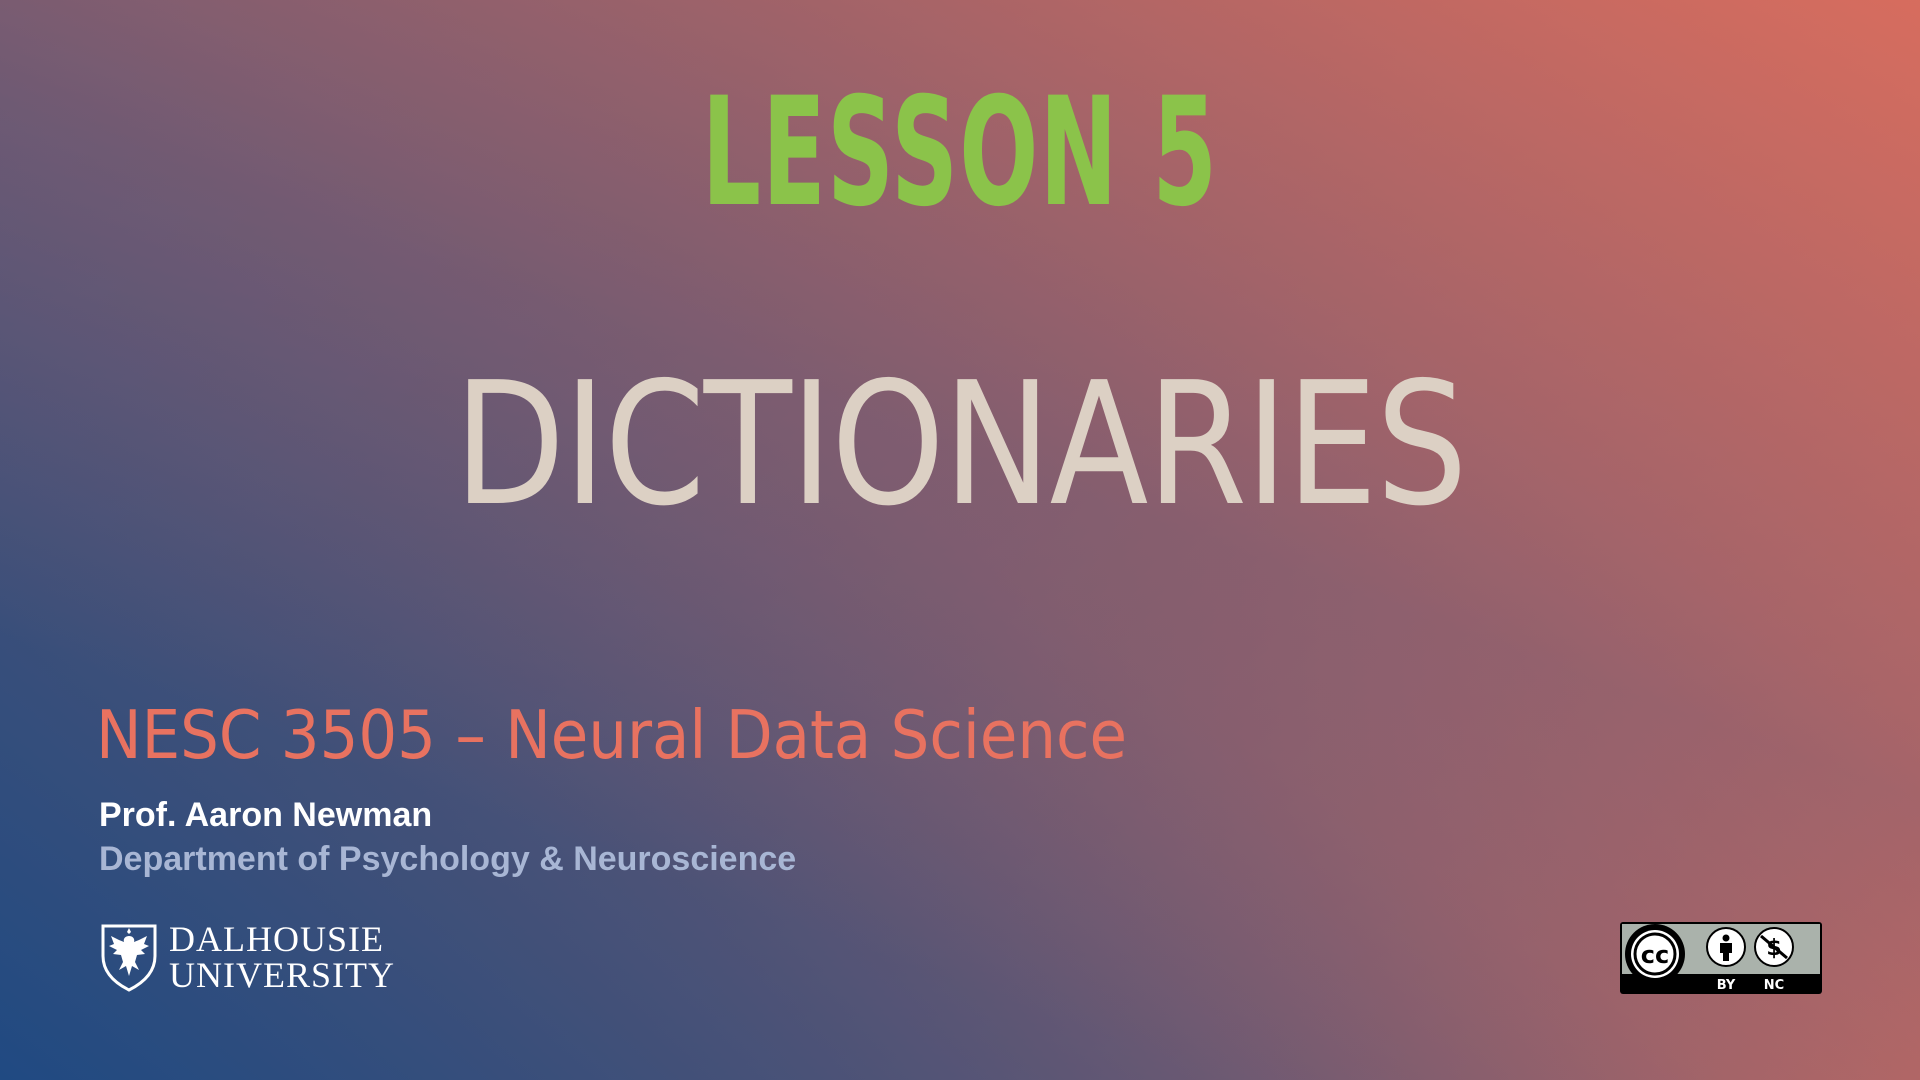 Image resolution: width=1920 pixels, height=1080 pixels. I want to click on course-name: NESC 3505 – Neural Data Science, so click(612, 735).